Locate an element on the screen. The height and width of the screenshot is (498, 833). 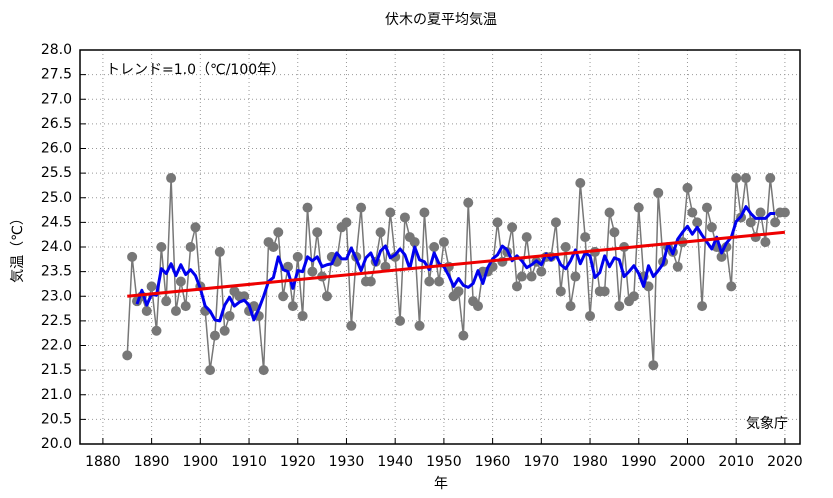
y-tick-label: 21.0 is located at coordinates (56, 395).